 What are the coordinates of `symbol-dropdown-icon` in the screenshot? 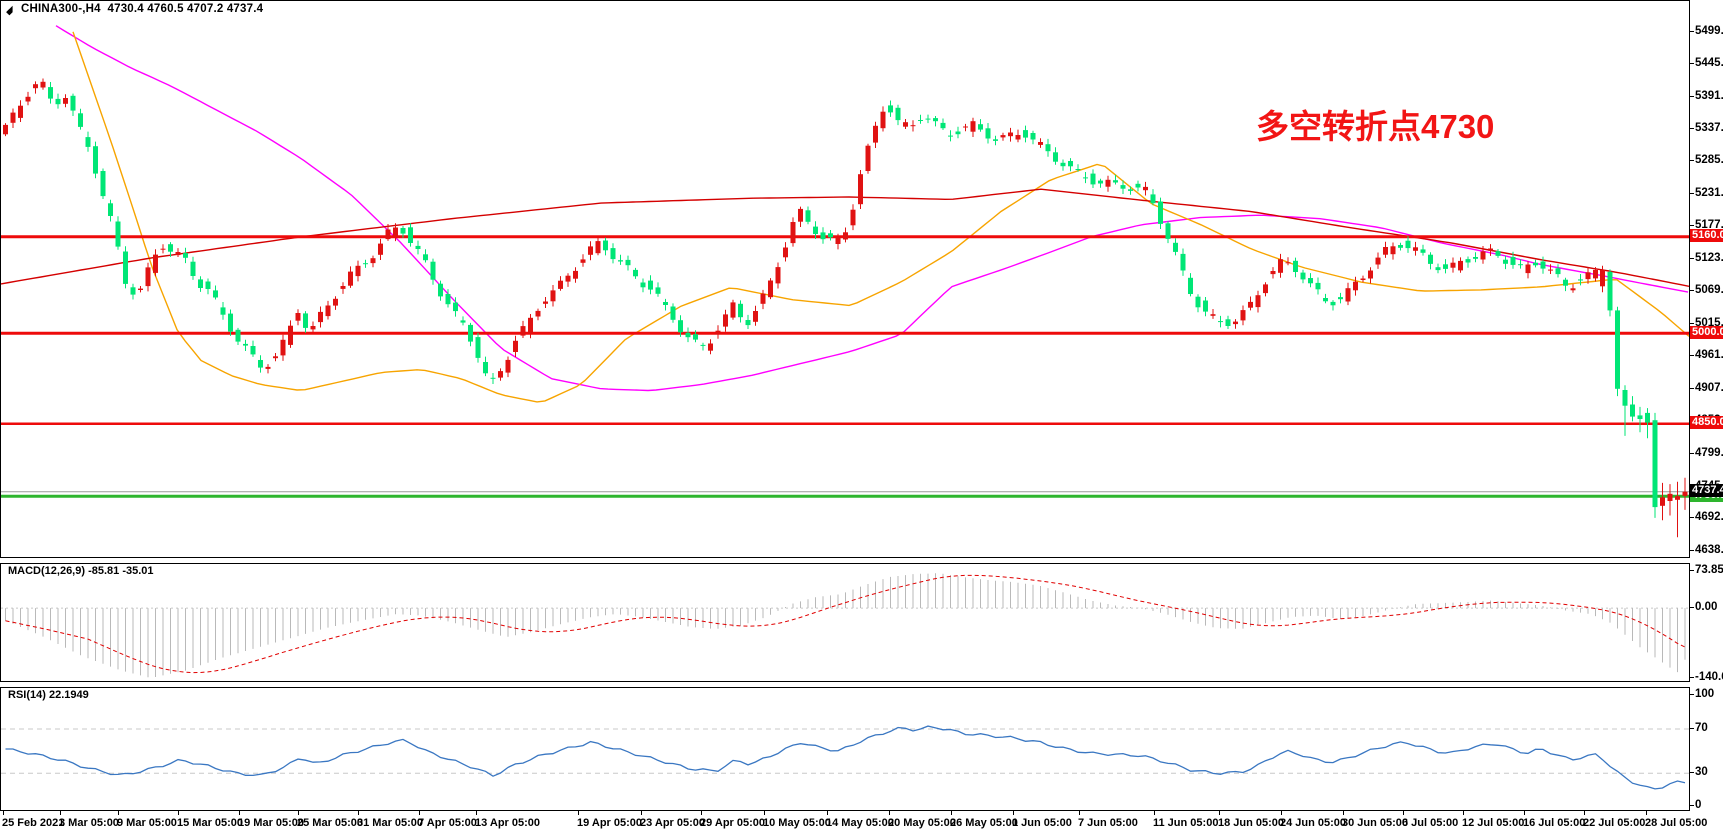 It's located at (11, 10).